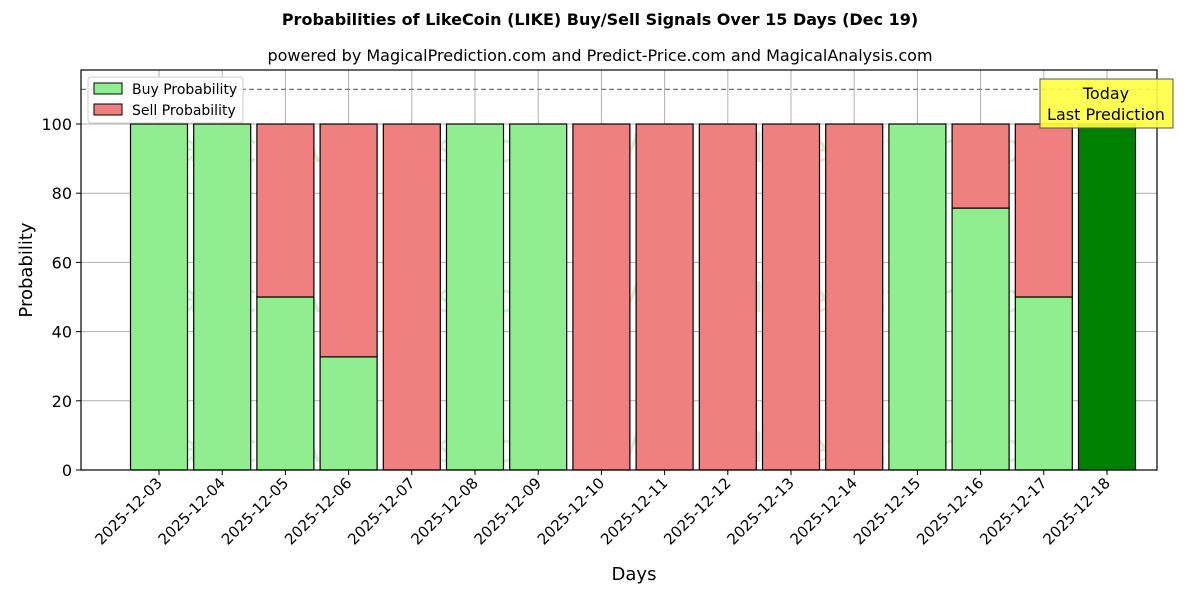 The width and height of the screenshot is (1200, 600). I want to click on legend-swatch-buy, so click(108, 88).